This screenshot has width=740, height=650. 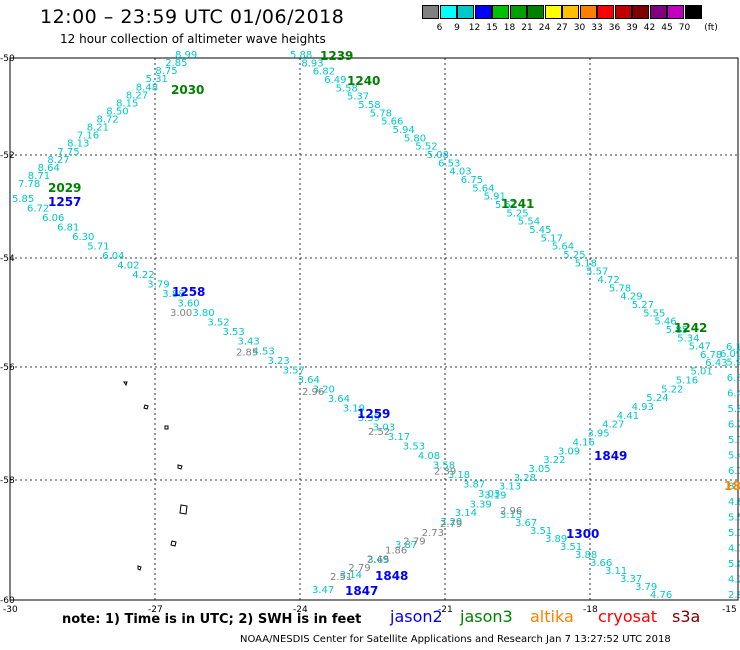 I want to click on legend-level: 21, so click(x=527, y=28).